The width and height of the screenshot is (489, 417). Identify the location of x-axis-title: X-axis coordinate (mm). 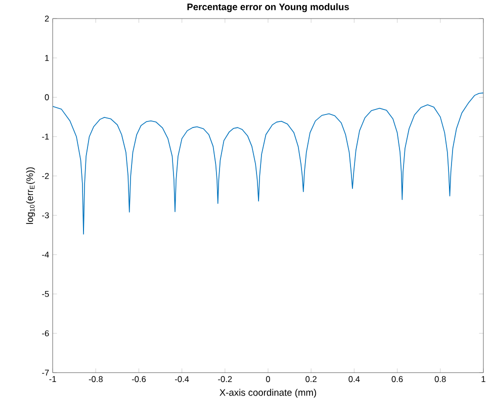
(268, 393).